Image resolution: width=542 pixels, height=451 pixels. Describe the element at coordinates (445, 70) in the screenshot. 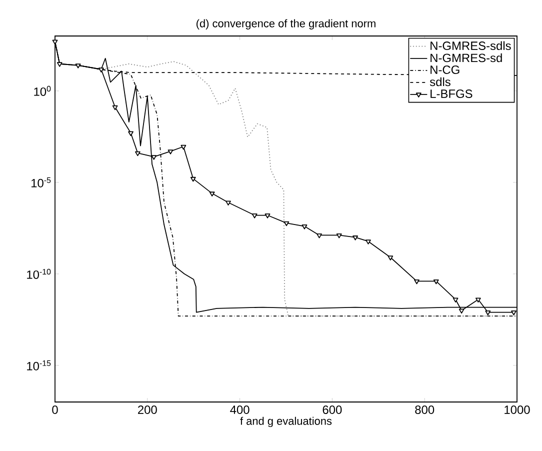

I see `legend-label: N-CG` at that location.